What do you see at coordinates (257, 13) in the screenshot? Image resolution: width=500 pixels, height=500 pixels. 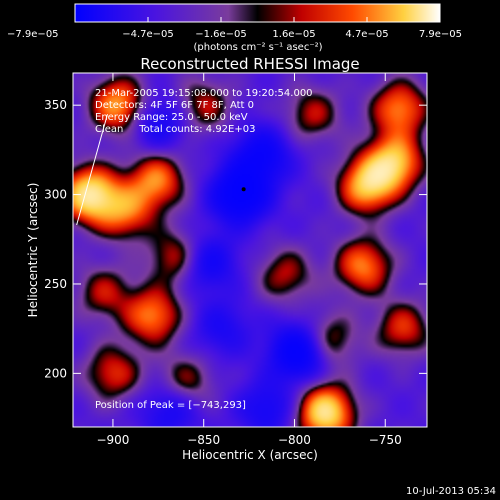 I see `colorbar-gradient` at bounding box center [257, 13].